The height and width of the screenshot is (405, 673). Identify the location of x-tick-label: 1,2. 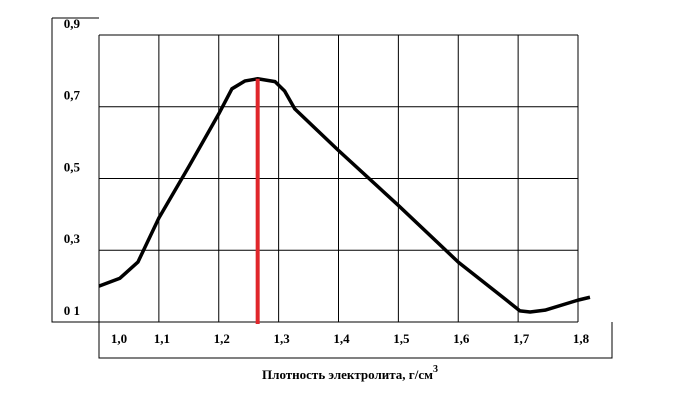
(222, 338).